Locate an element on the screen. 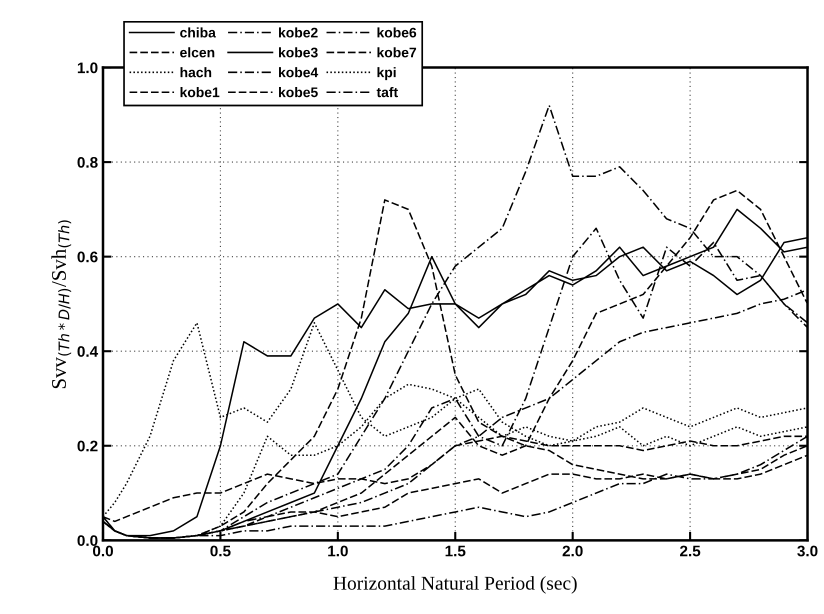  legend-label: kobe2 is located at coordinates (298, 32).